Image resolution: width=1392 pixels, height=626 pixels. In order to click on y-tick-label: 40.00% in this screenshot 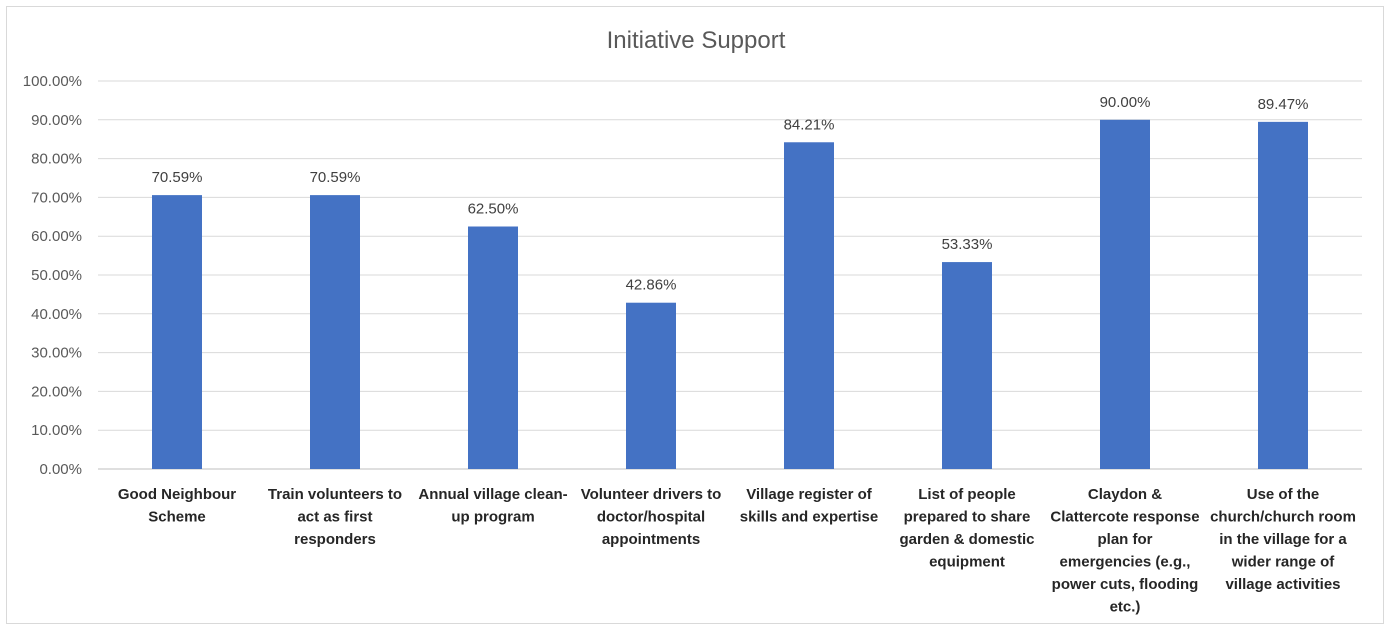, I will do `click(56, 314)`.